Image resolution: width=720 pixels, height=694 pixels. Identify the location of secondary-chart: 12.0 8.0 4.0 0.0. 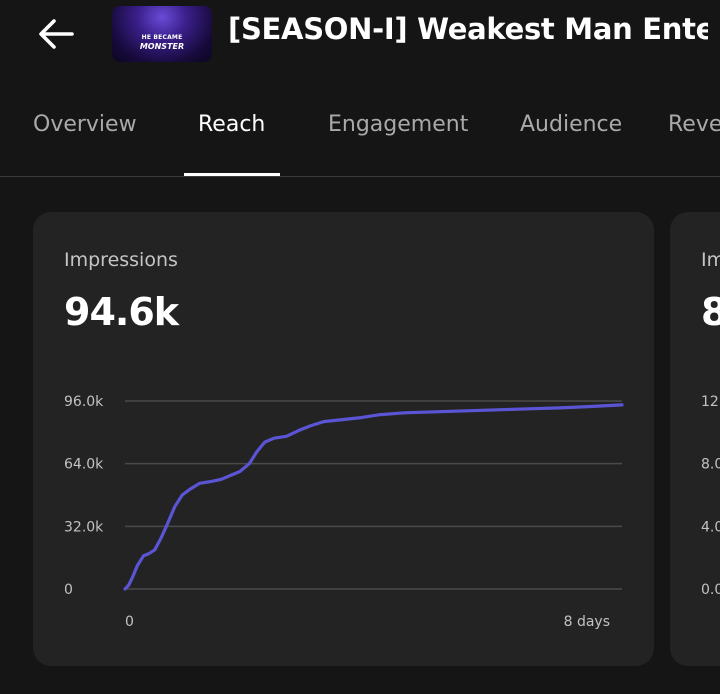
(710, 496).